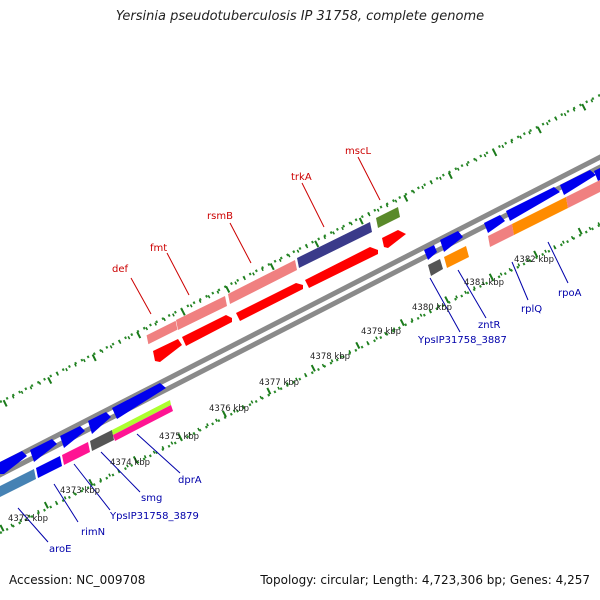 This screenshot has width=600, height=600. What do you see at coordinates (489, 325) in the screenshot?
I see `gene-label-zntR: zntR` at bounding box center [489, 325].